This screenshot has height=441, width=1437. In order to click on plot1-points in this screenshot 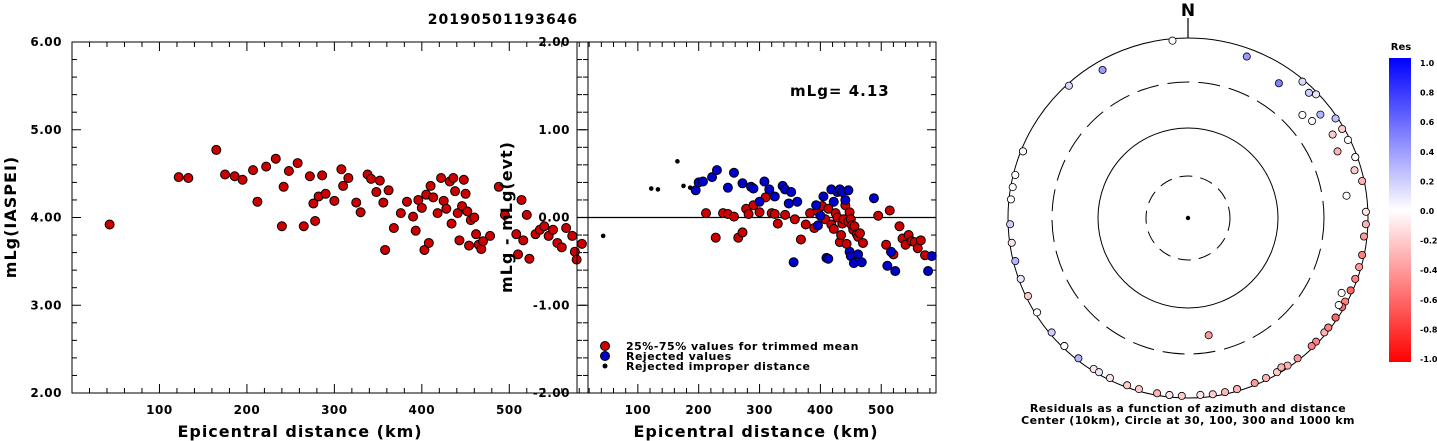, I will do `click(345, 204)`.